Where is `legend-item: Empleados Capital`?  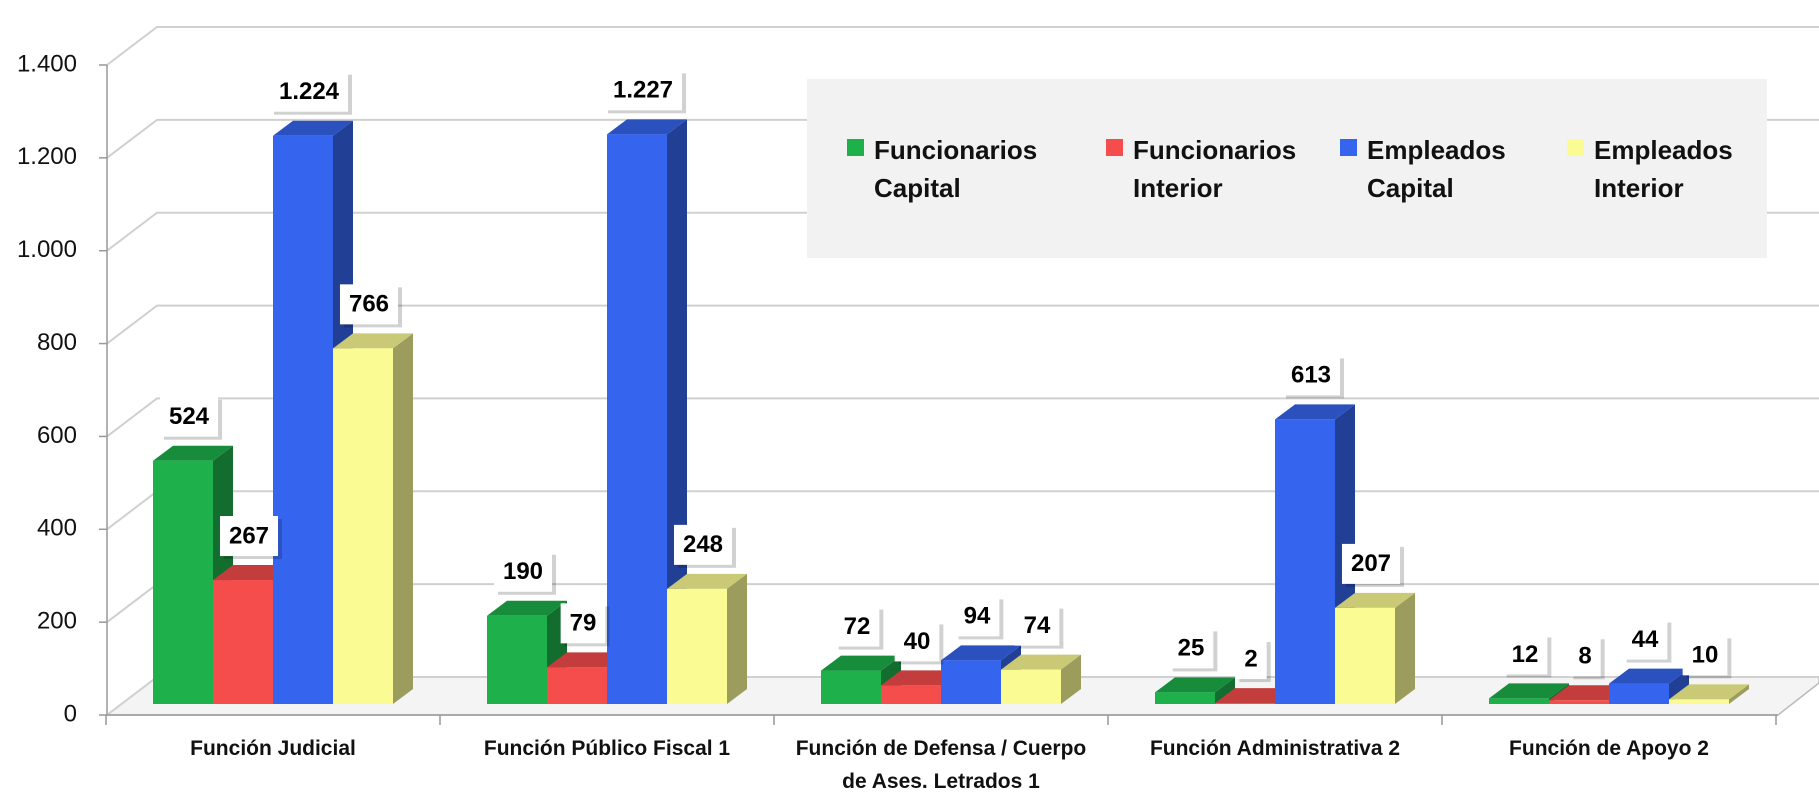 legend-item: Empleados Capital is located at coordinates (1441, 169).